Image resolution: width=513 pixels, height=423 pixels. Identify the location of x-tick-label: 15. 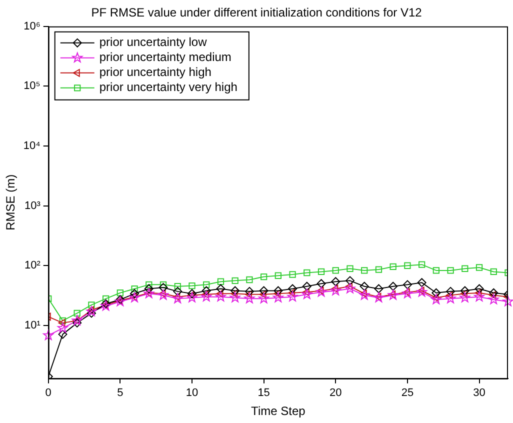
(264, 393).